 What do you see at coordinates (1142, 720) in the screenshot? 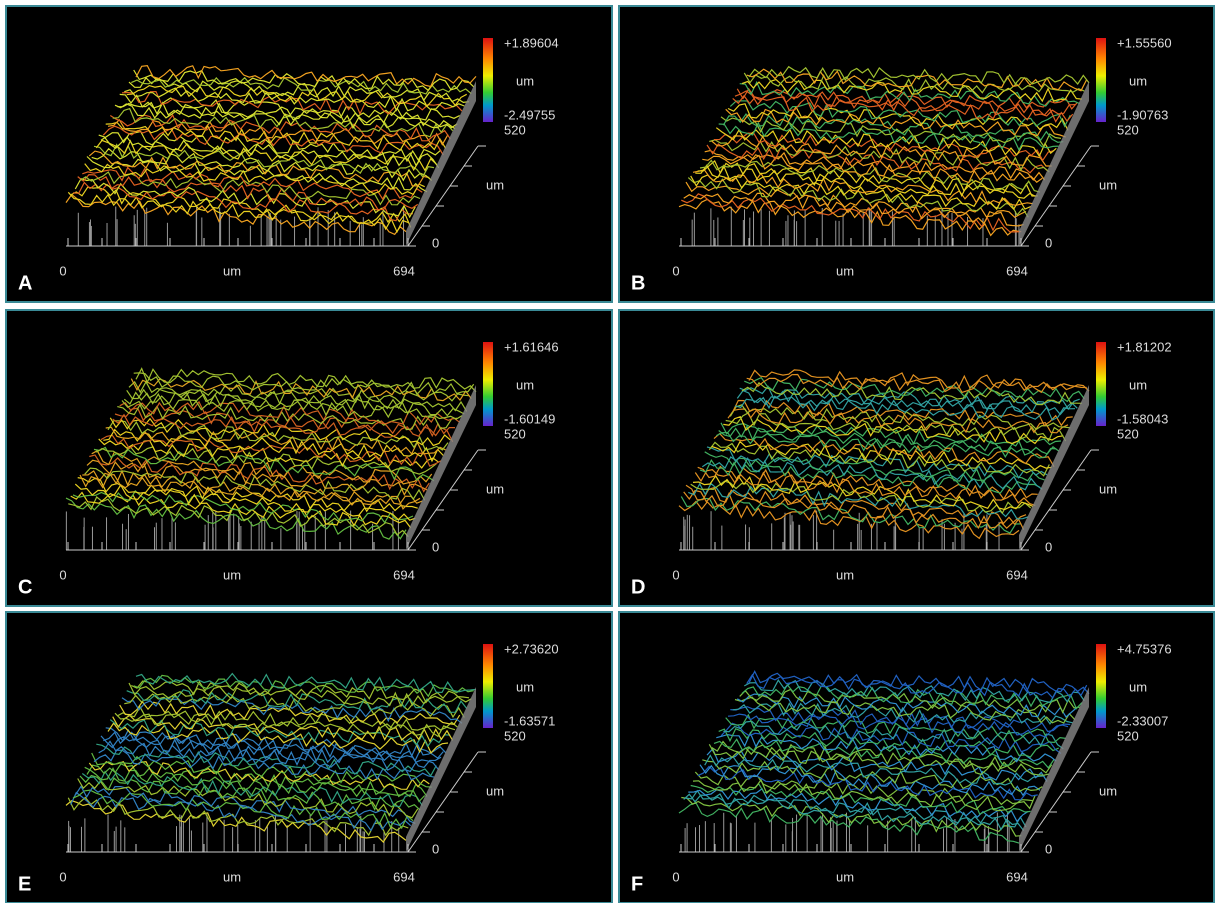
I see `scale-min: -2.33007` at bounding box center [1142, 720].